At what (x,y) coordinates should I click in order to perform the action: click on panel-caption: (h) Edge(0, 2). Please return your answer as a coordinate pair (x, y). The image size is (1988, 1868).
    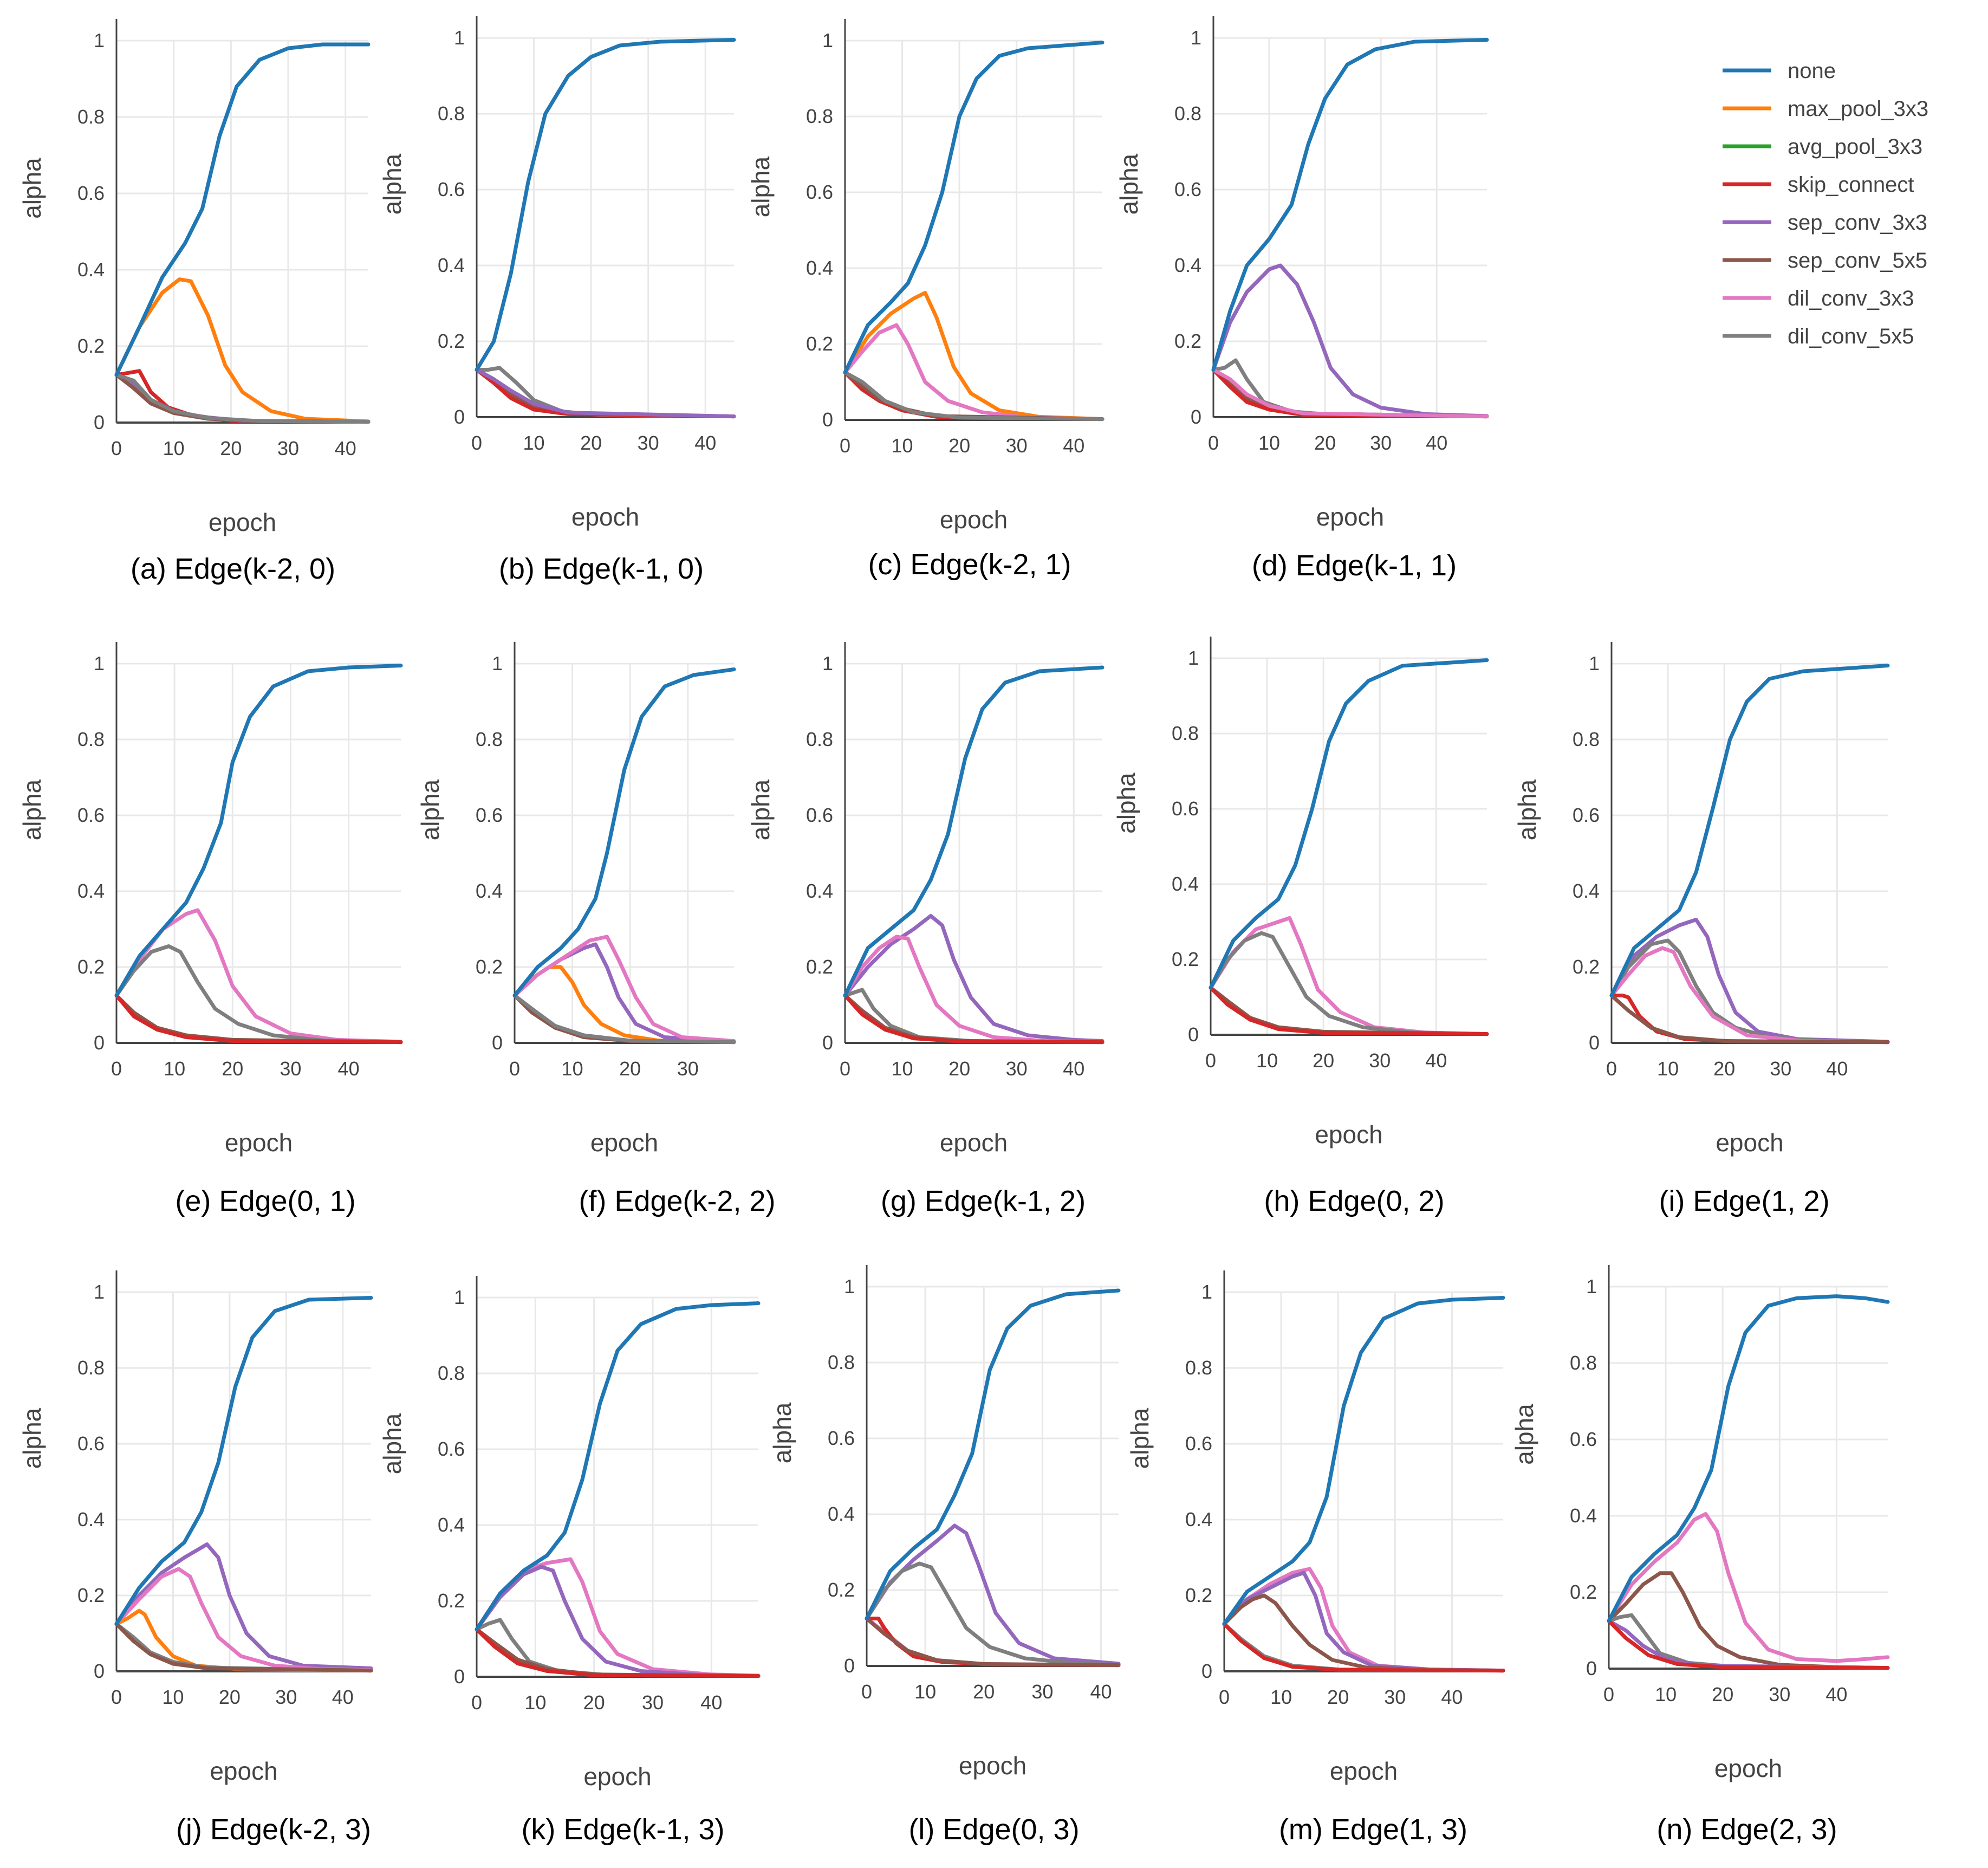
    Looking at the image, I should click on (1354, 1201).